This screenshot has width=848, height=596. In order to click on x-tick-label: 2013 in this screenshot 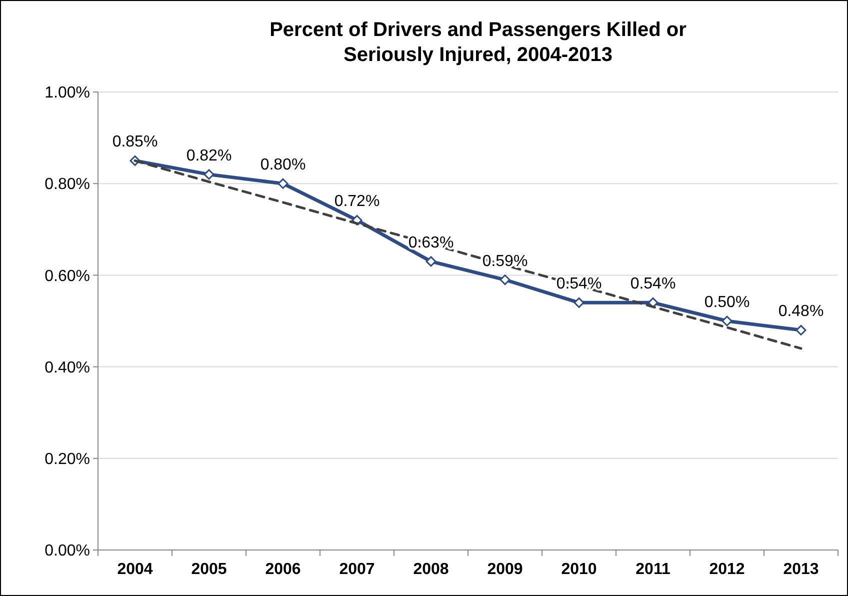, I will do `click(801, 569)`.